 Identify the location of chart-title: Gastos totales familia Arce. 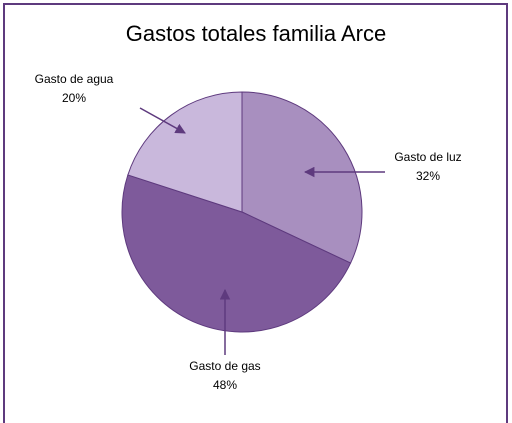
(256, 33).